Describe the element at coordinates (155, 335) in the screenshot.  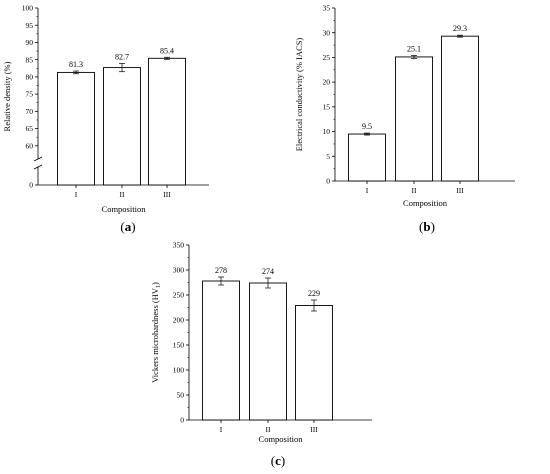
I see `y-axis-title-text: Vickers microhardness (HV` at that location.